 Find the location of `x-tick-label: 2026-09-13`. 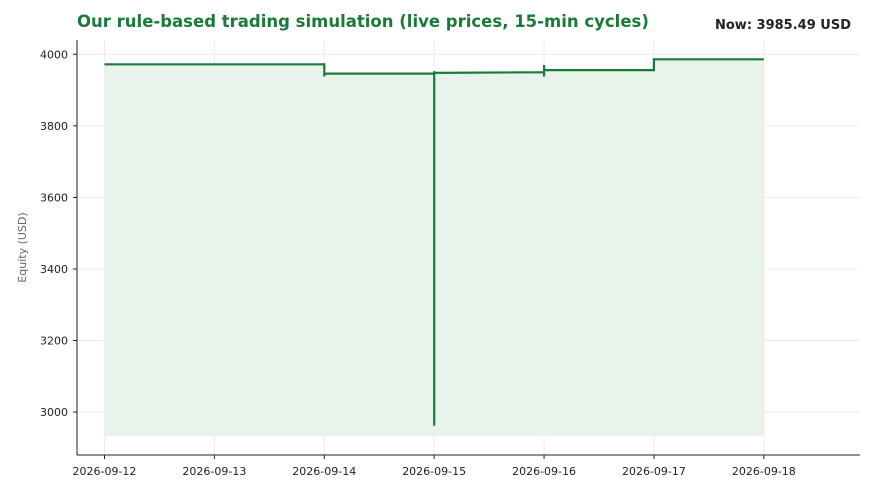

x-tick-label: 2026-09-13 is located at coordinates (214, 471).